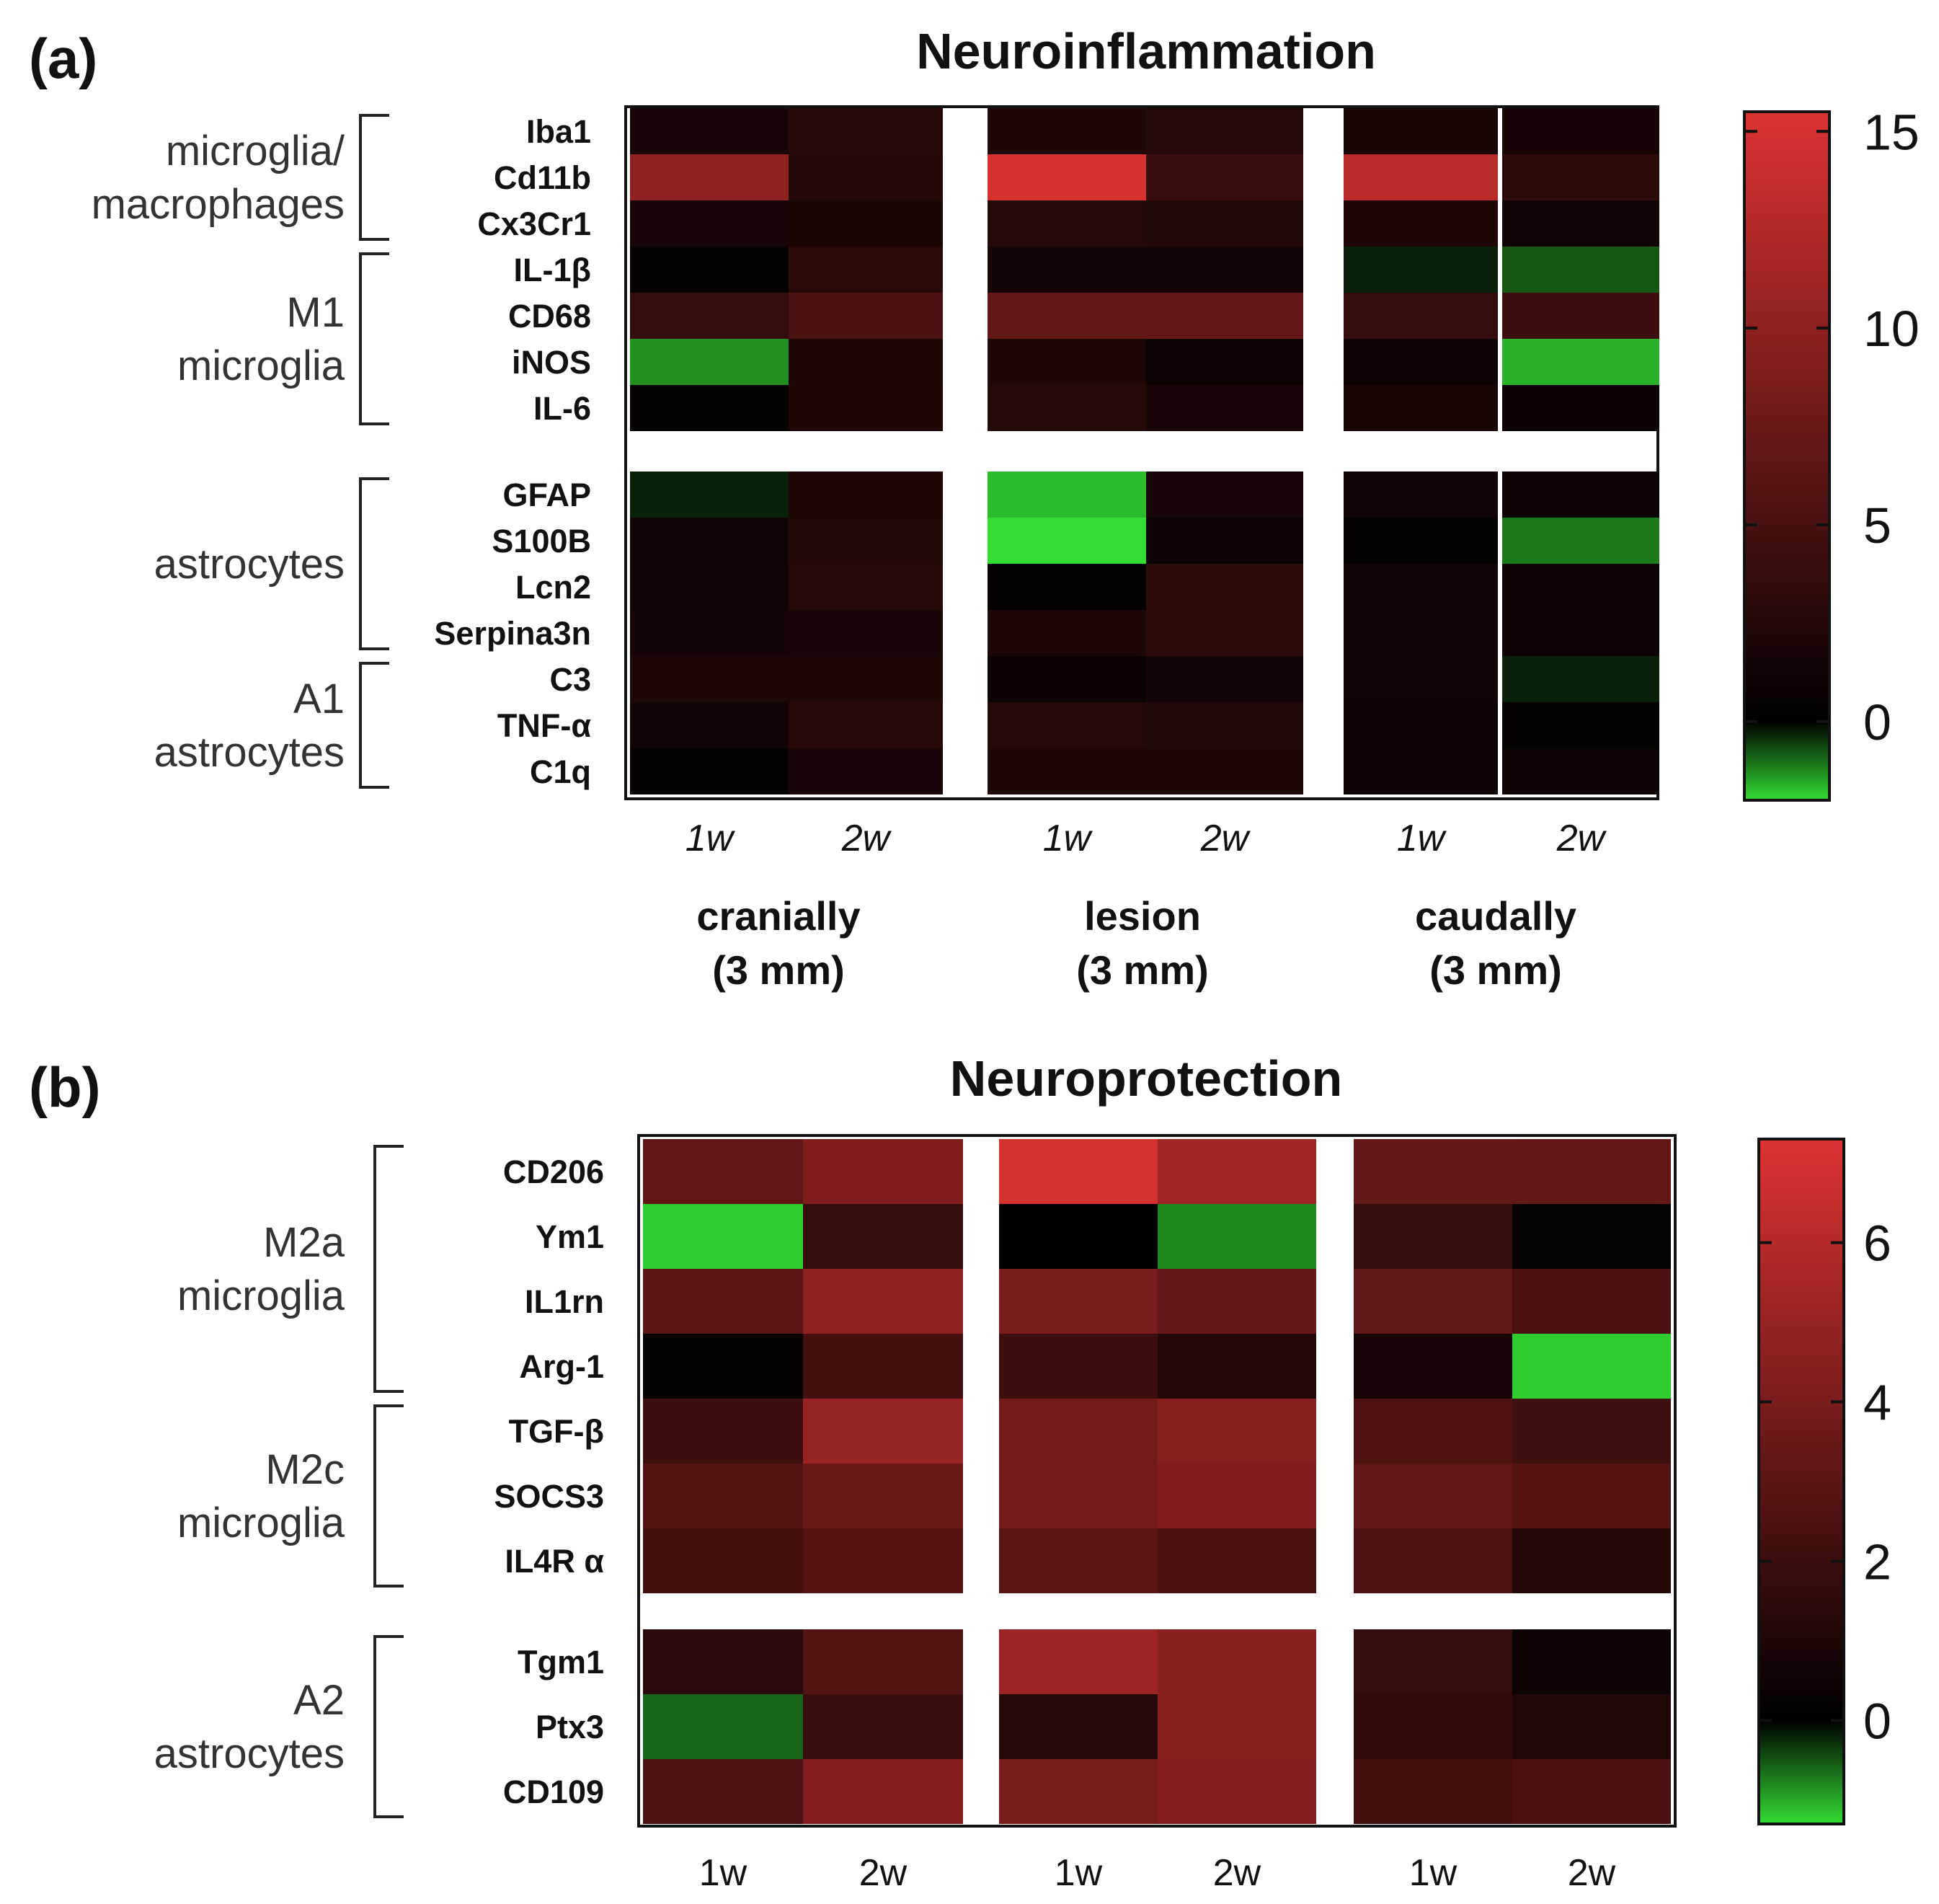 The width and height of the screenshot is (1939, 1904). I want to click on panel-a-cell-cx3cr1-1-2w, so click(866, 223).